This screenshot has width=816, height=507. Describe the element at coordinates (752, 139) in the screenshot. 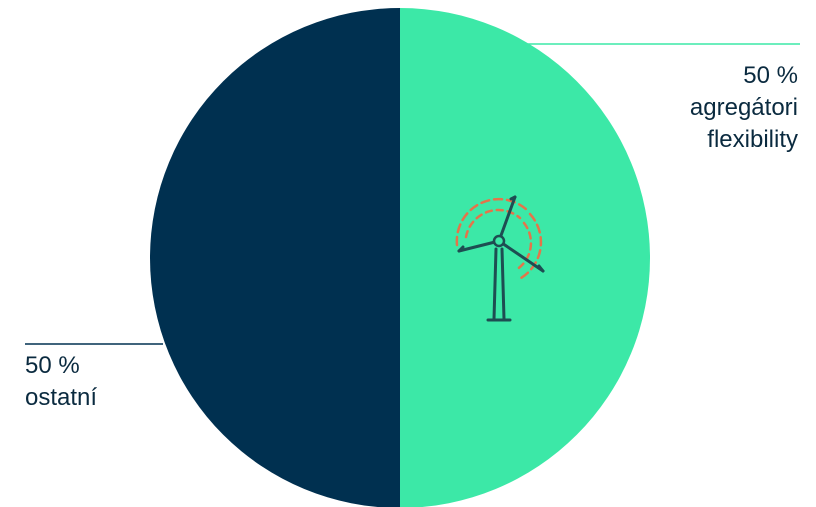

I see `slice-name-agregatori-line-2: flexibility` at that location.